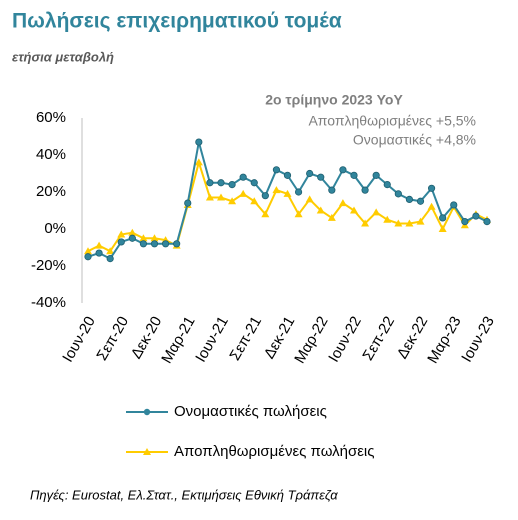 This screenshot has width=518, height=520. I want to click on annotation: Αποπληθωρισμένες +5,5%, so click(392, 121).